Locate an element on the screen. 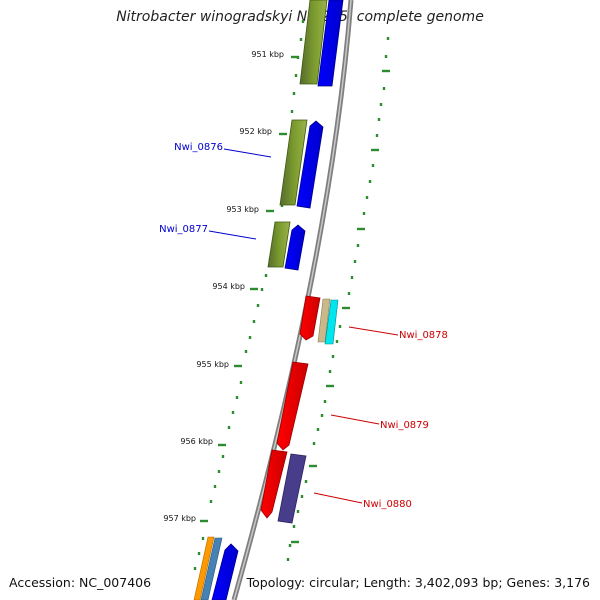  right-major-ticks is located at coordinates (340, 306).